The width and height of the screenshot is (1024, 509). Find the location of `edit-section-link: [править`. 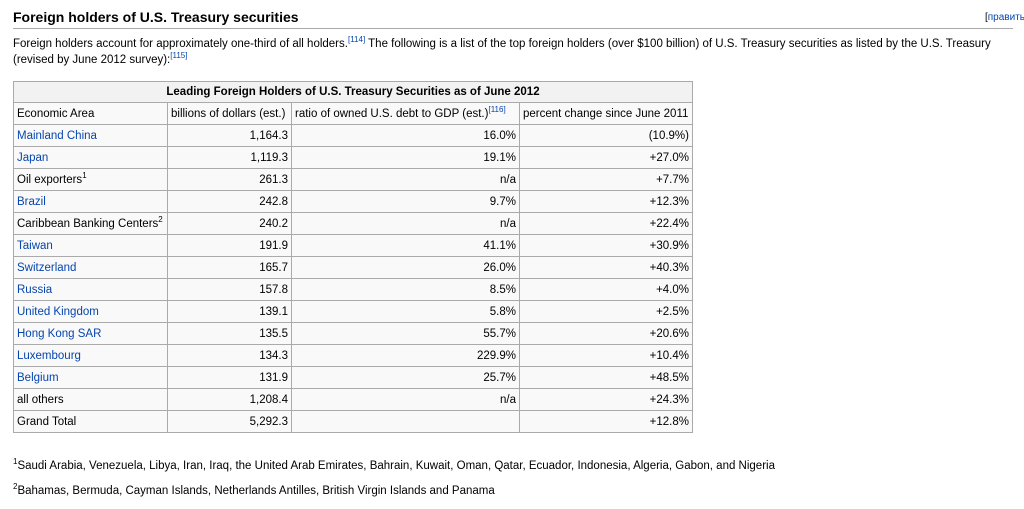

edit-section-link: [править is located at coordinates (1004, 17).